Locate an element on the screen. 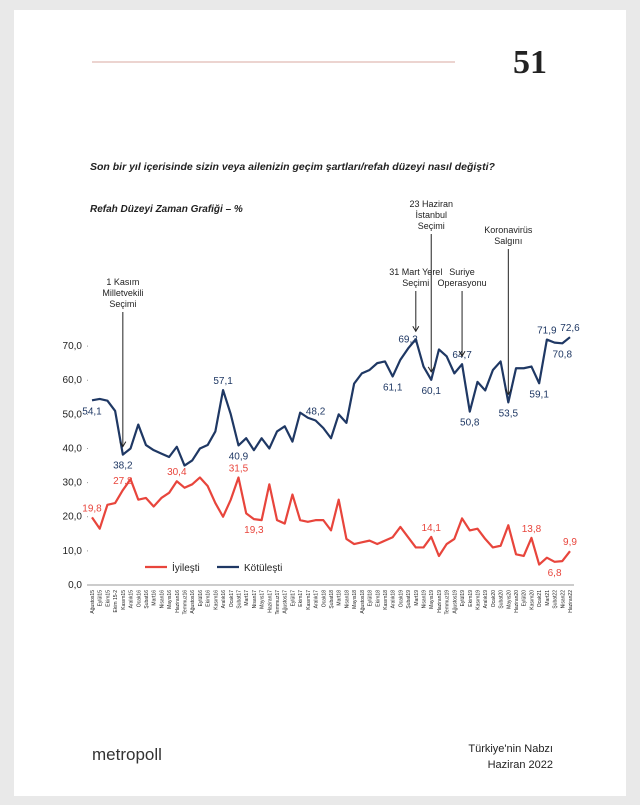 This screenshot has height=805, width=640. x-tick-label: Temmuz19 is located at coordinates (448, 602).